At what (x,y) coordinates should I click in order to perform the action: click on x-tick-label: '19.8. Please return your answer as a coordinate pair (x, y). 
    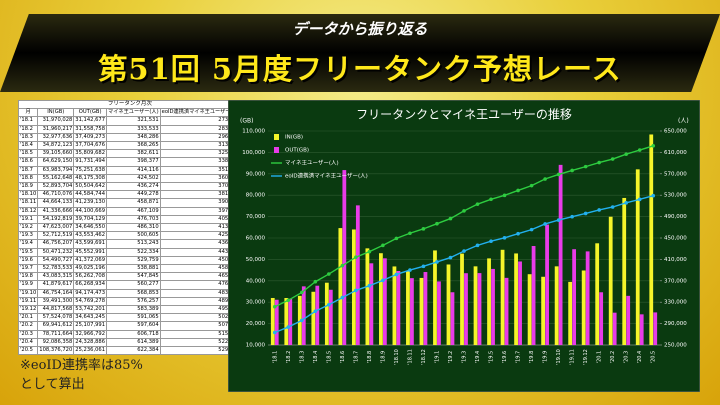
    Looking at the image, I should click on (532, 357).